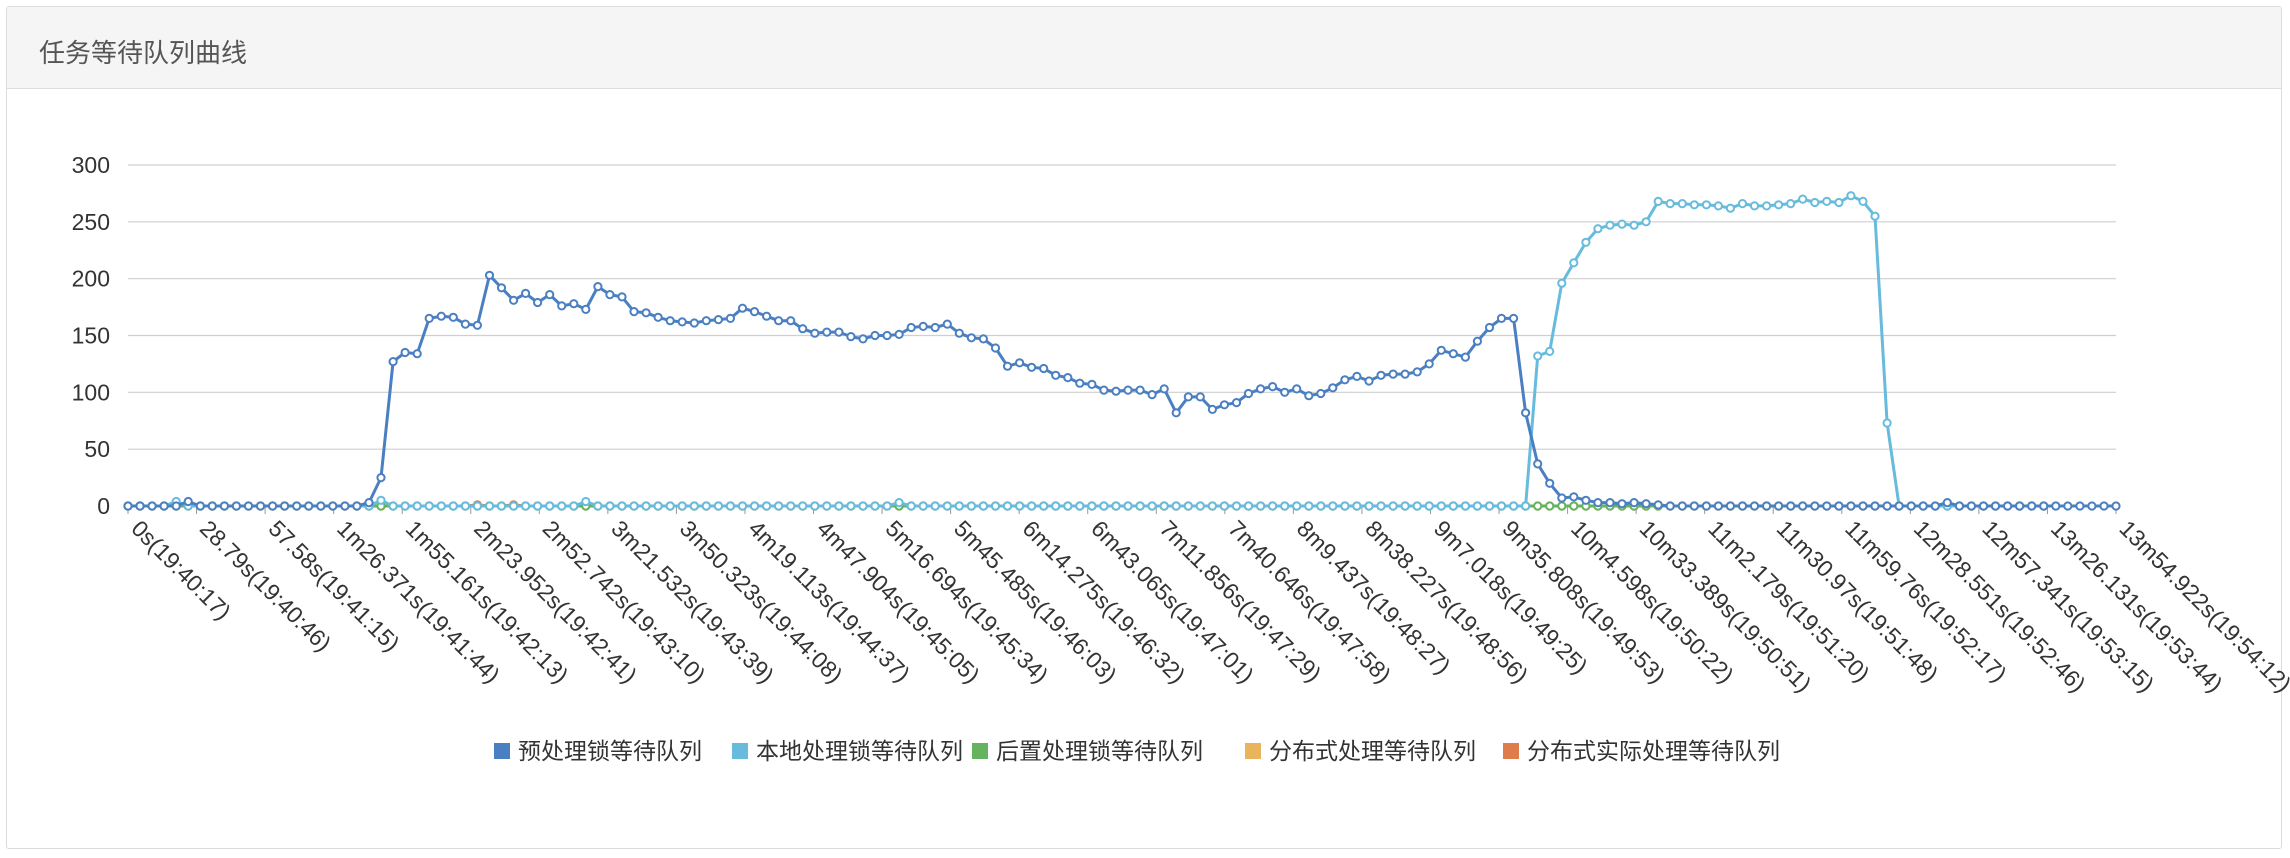  I want to click on legend-item: 后置处理锁等待队列, so click(1087, 752).